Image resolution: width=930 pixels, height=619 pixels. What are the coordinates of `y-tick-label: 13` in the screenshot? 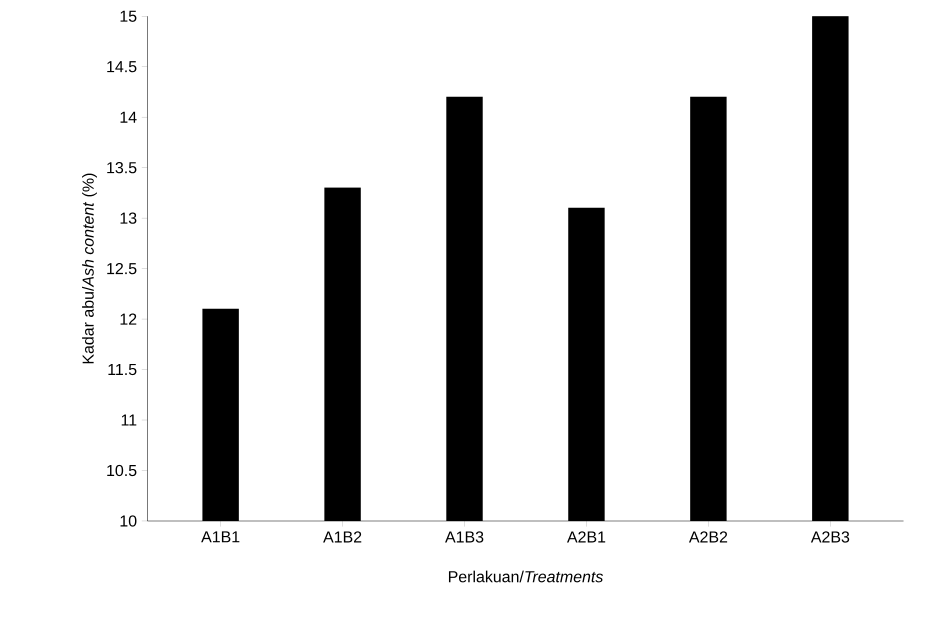 It's located at (128, 218).